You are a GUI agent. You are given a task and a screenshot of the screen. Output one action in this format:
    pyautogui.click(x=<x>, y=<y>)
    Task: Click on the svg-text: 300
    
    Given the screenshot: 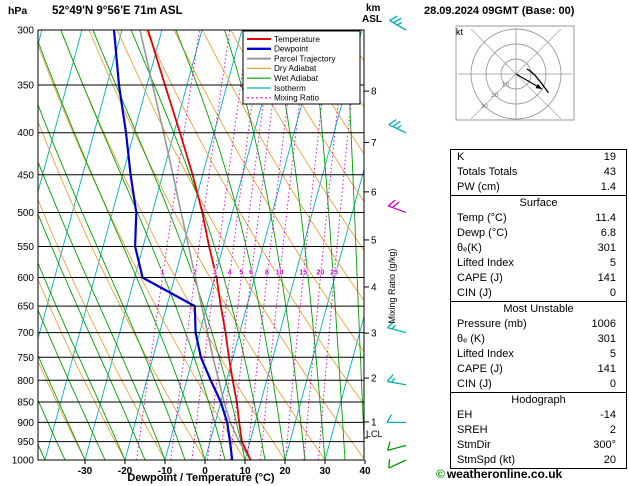 What is the action you would take?
    pyautogui.click(x=25, y=31)
    